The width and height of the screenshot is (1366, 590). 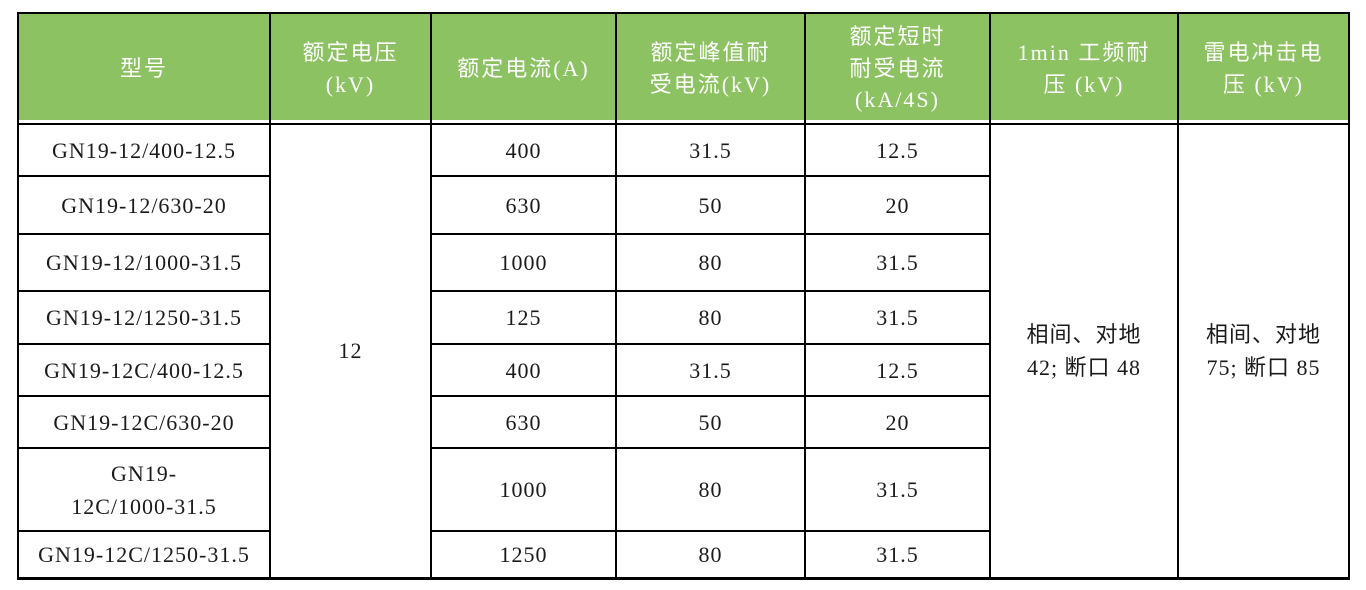 I want to click on model-cell: GN19-12/1250-31.5, so click(x=144, y=317).